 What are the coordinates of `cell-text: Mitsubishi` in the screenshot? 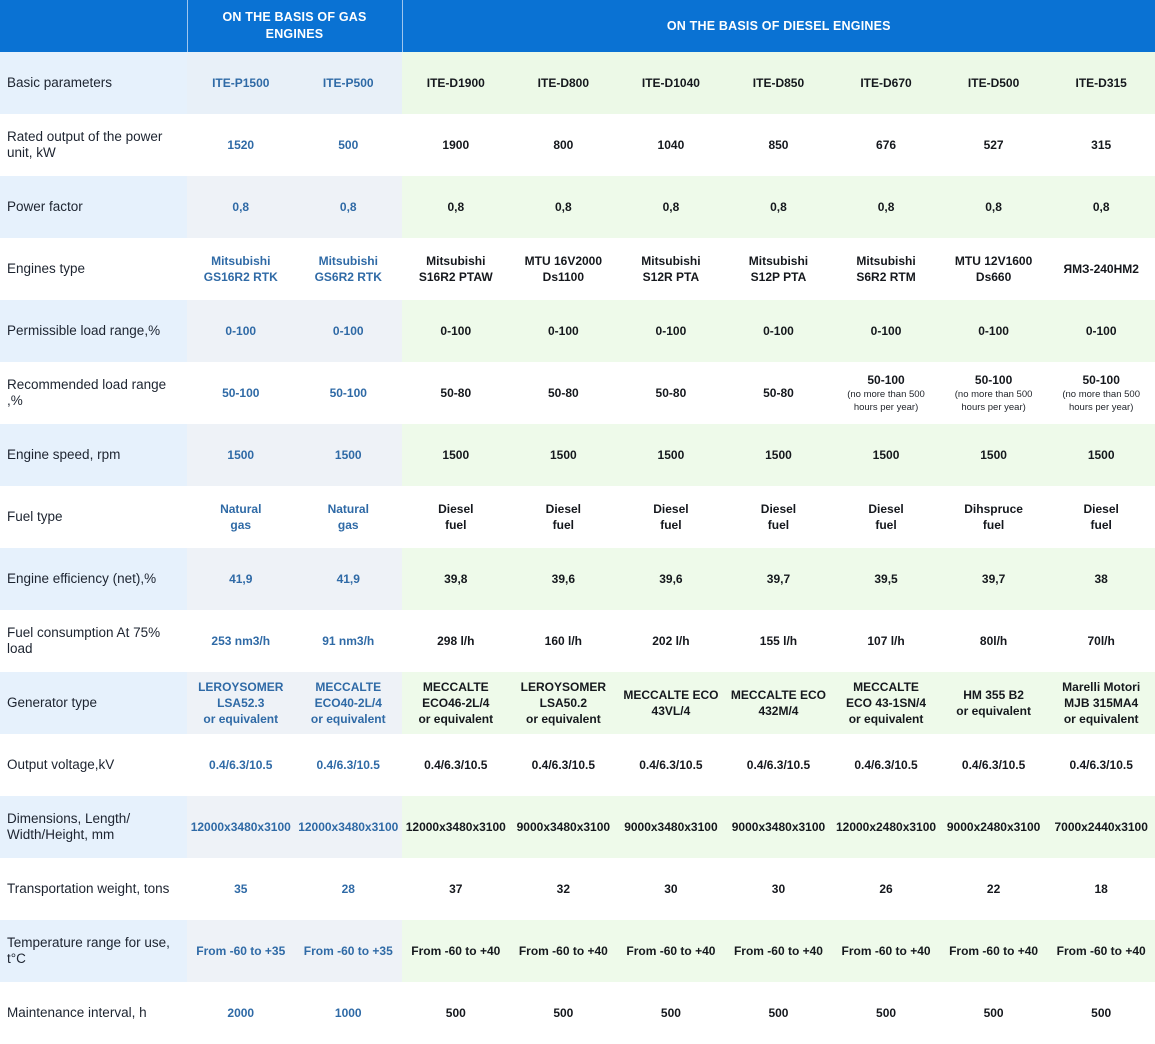 It's located at (241, 261).